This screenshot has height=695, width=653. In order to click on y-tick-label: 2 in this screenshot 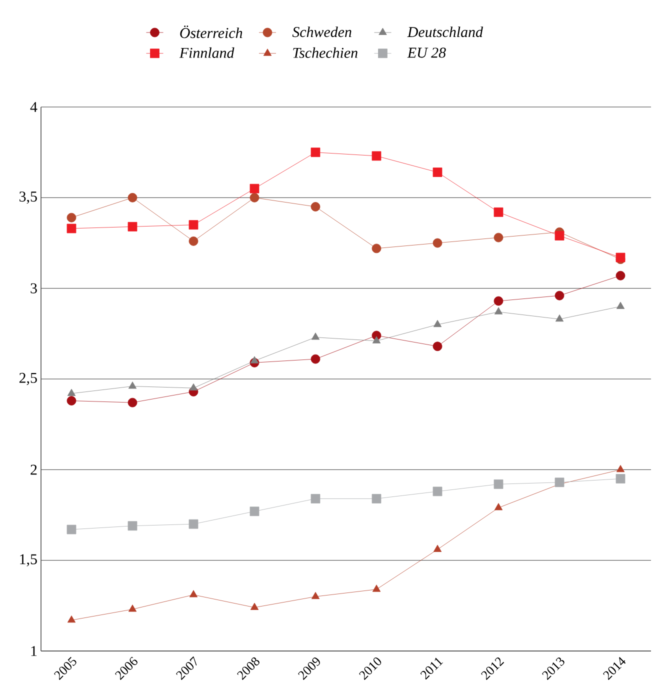, I will do `click(33, 469)`.